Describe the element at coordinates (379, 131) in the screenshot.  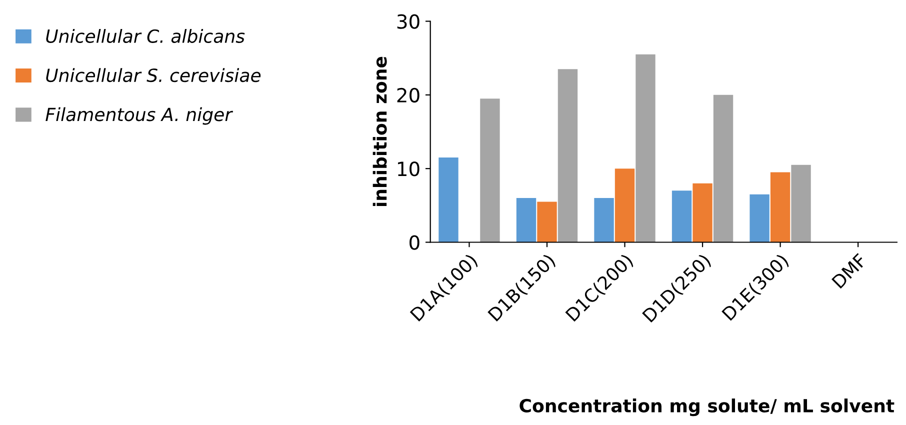
I see `y-axis-title: inhibition zone` at that location.